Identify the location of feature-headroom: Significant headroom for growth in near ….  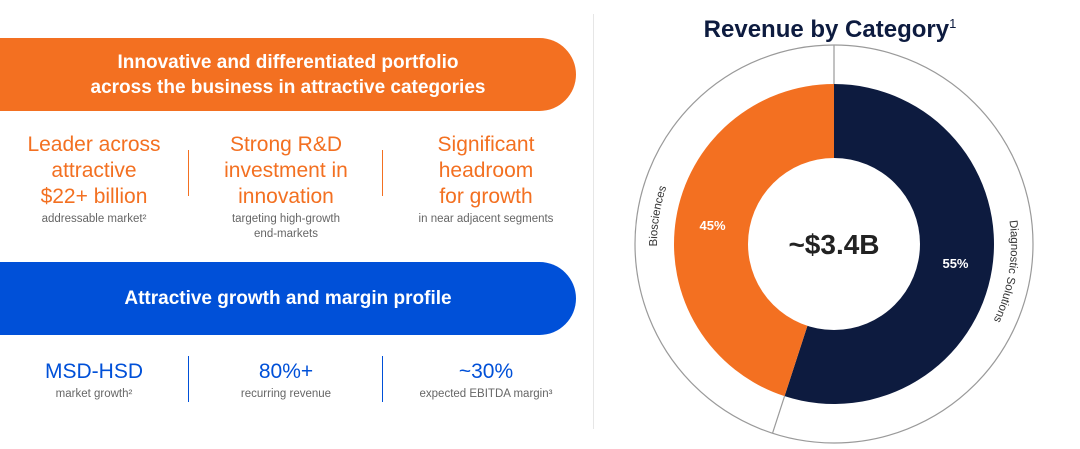
(486, 179).